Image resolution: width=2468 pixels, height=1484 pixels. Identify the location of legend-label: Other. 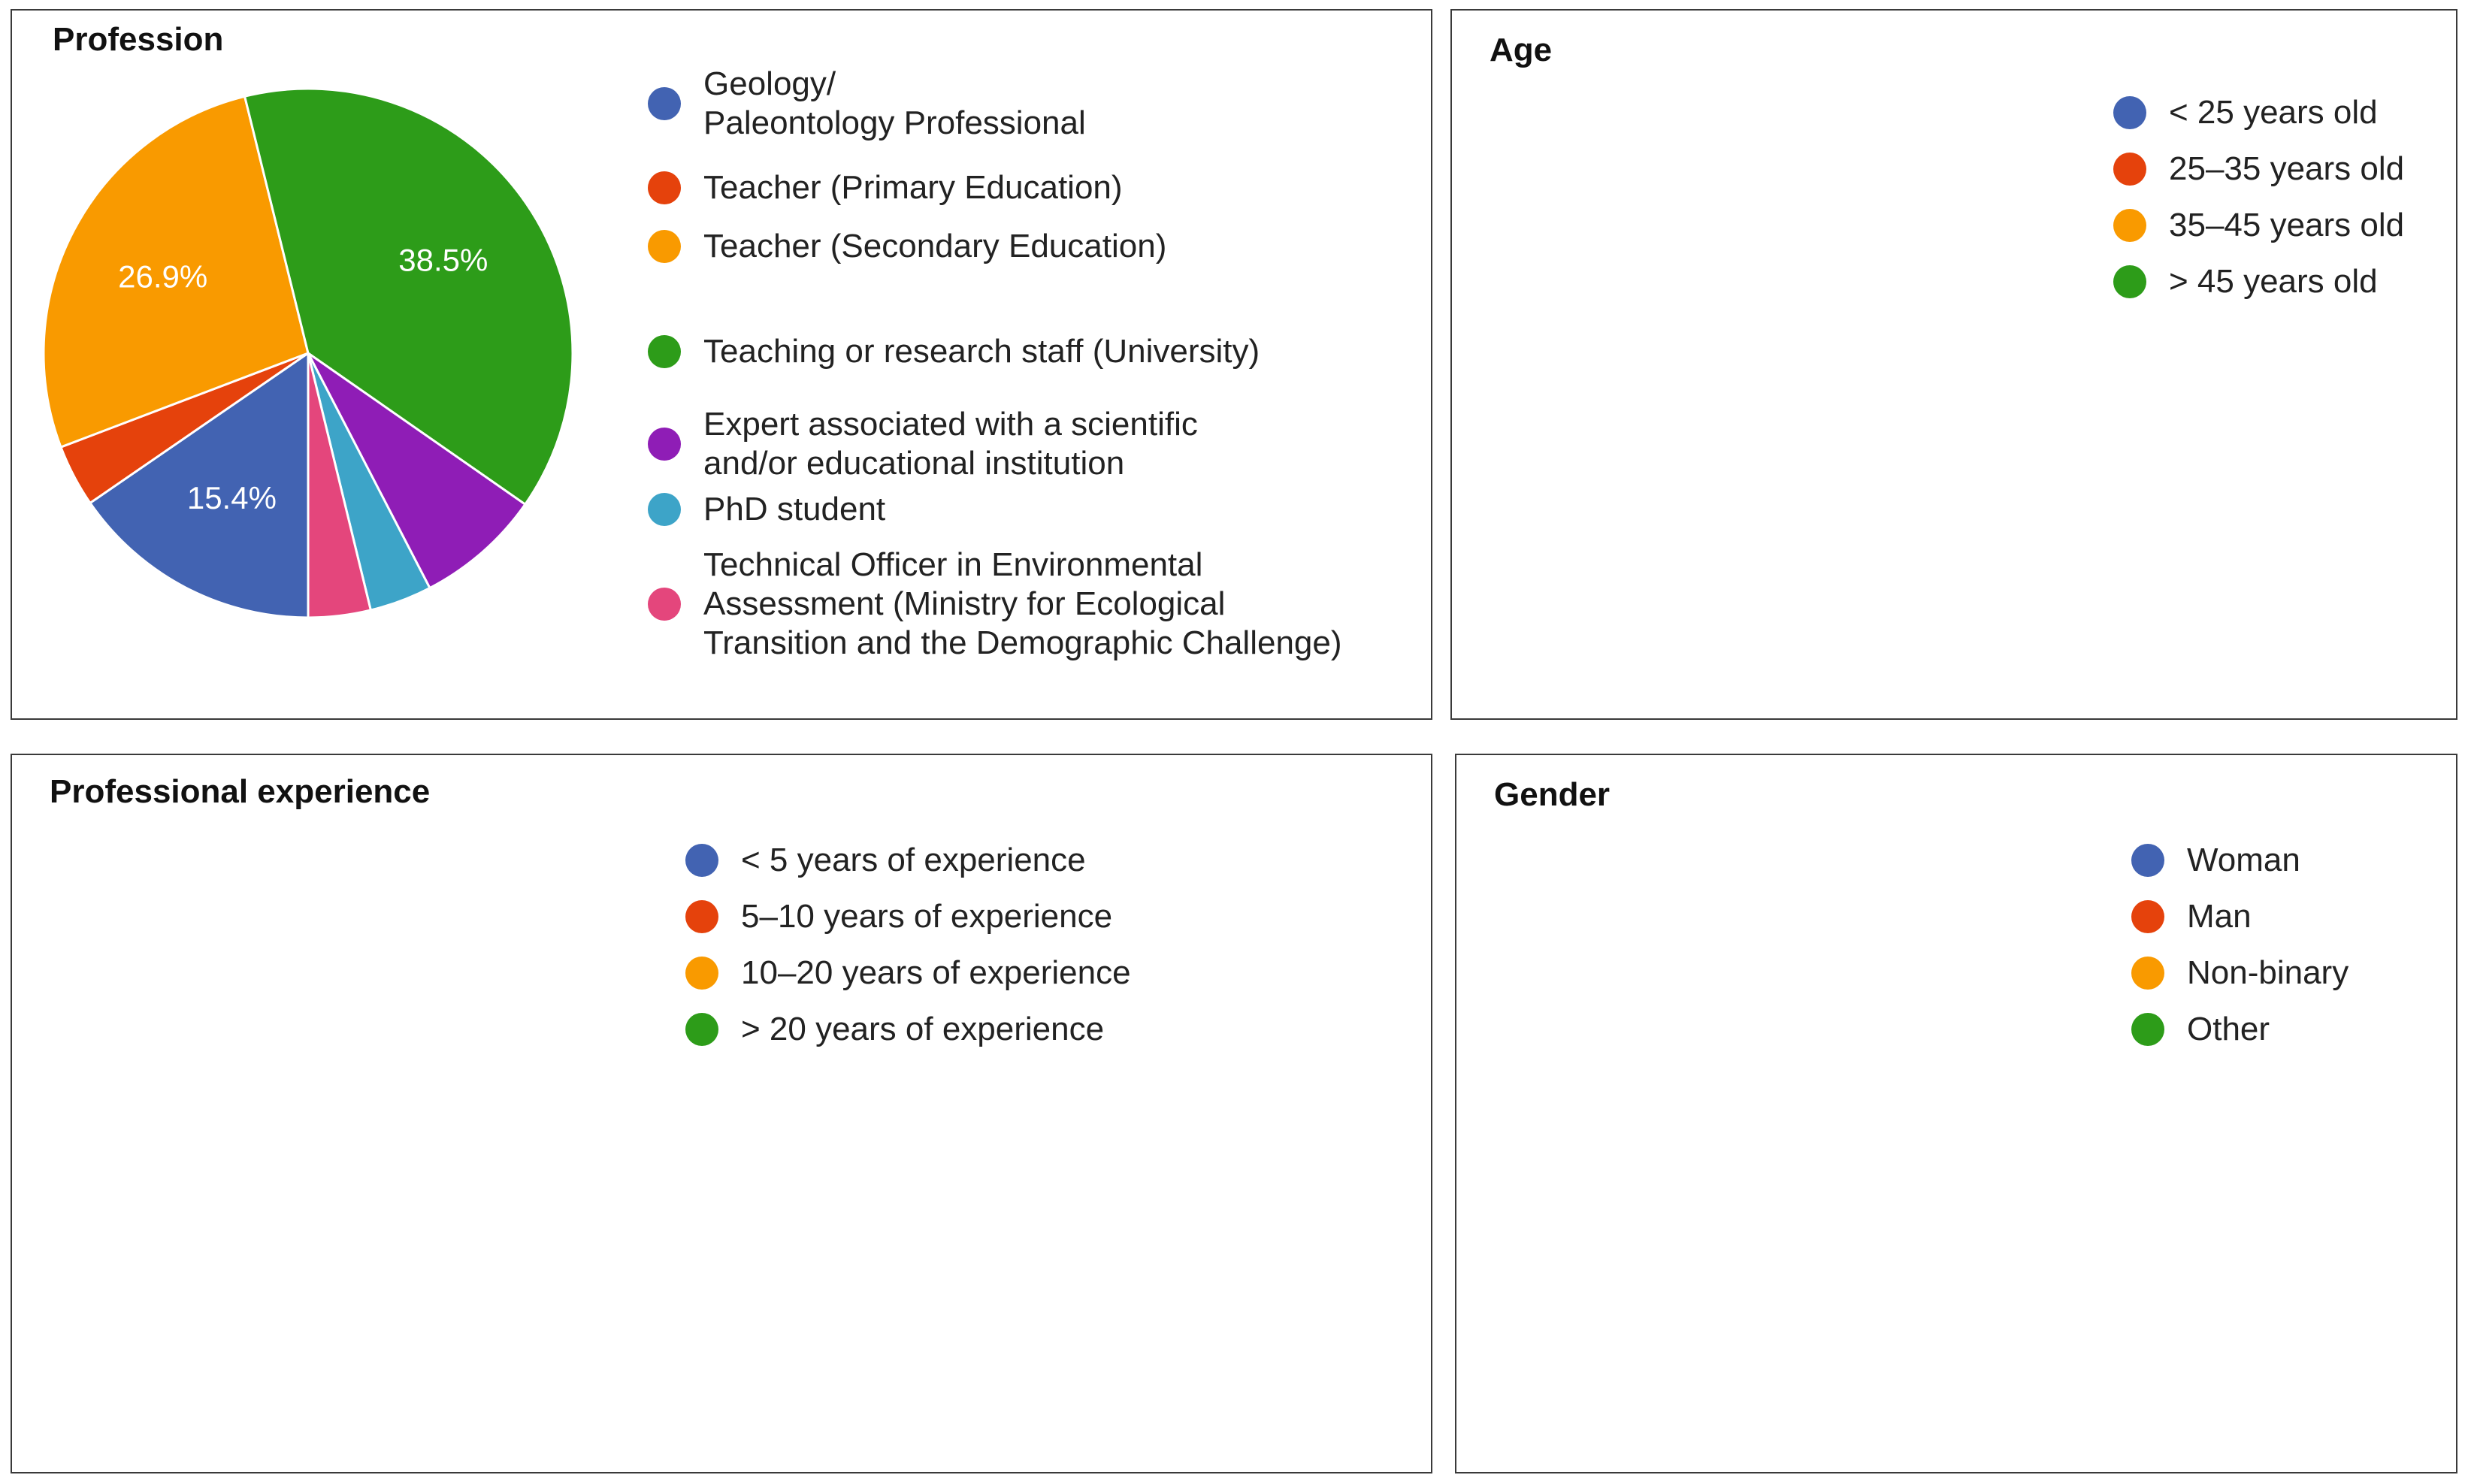
(2228, 1030).